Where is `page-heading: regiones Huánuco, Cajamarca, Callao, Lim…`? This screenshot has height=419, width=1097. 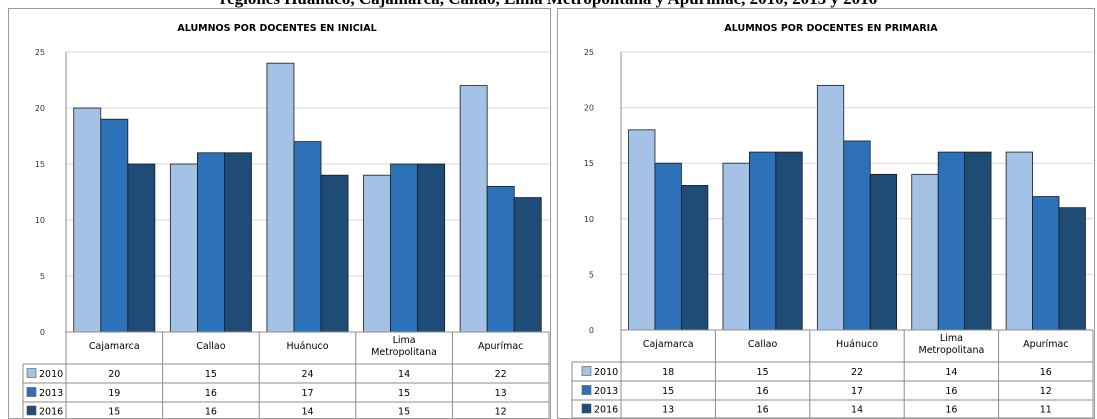 page-heading: regiones Huánuco, Cajamarca, Callao, Lim… is located at coordinates (548, 4).